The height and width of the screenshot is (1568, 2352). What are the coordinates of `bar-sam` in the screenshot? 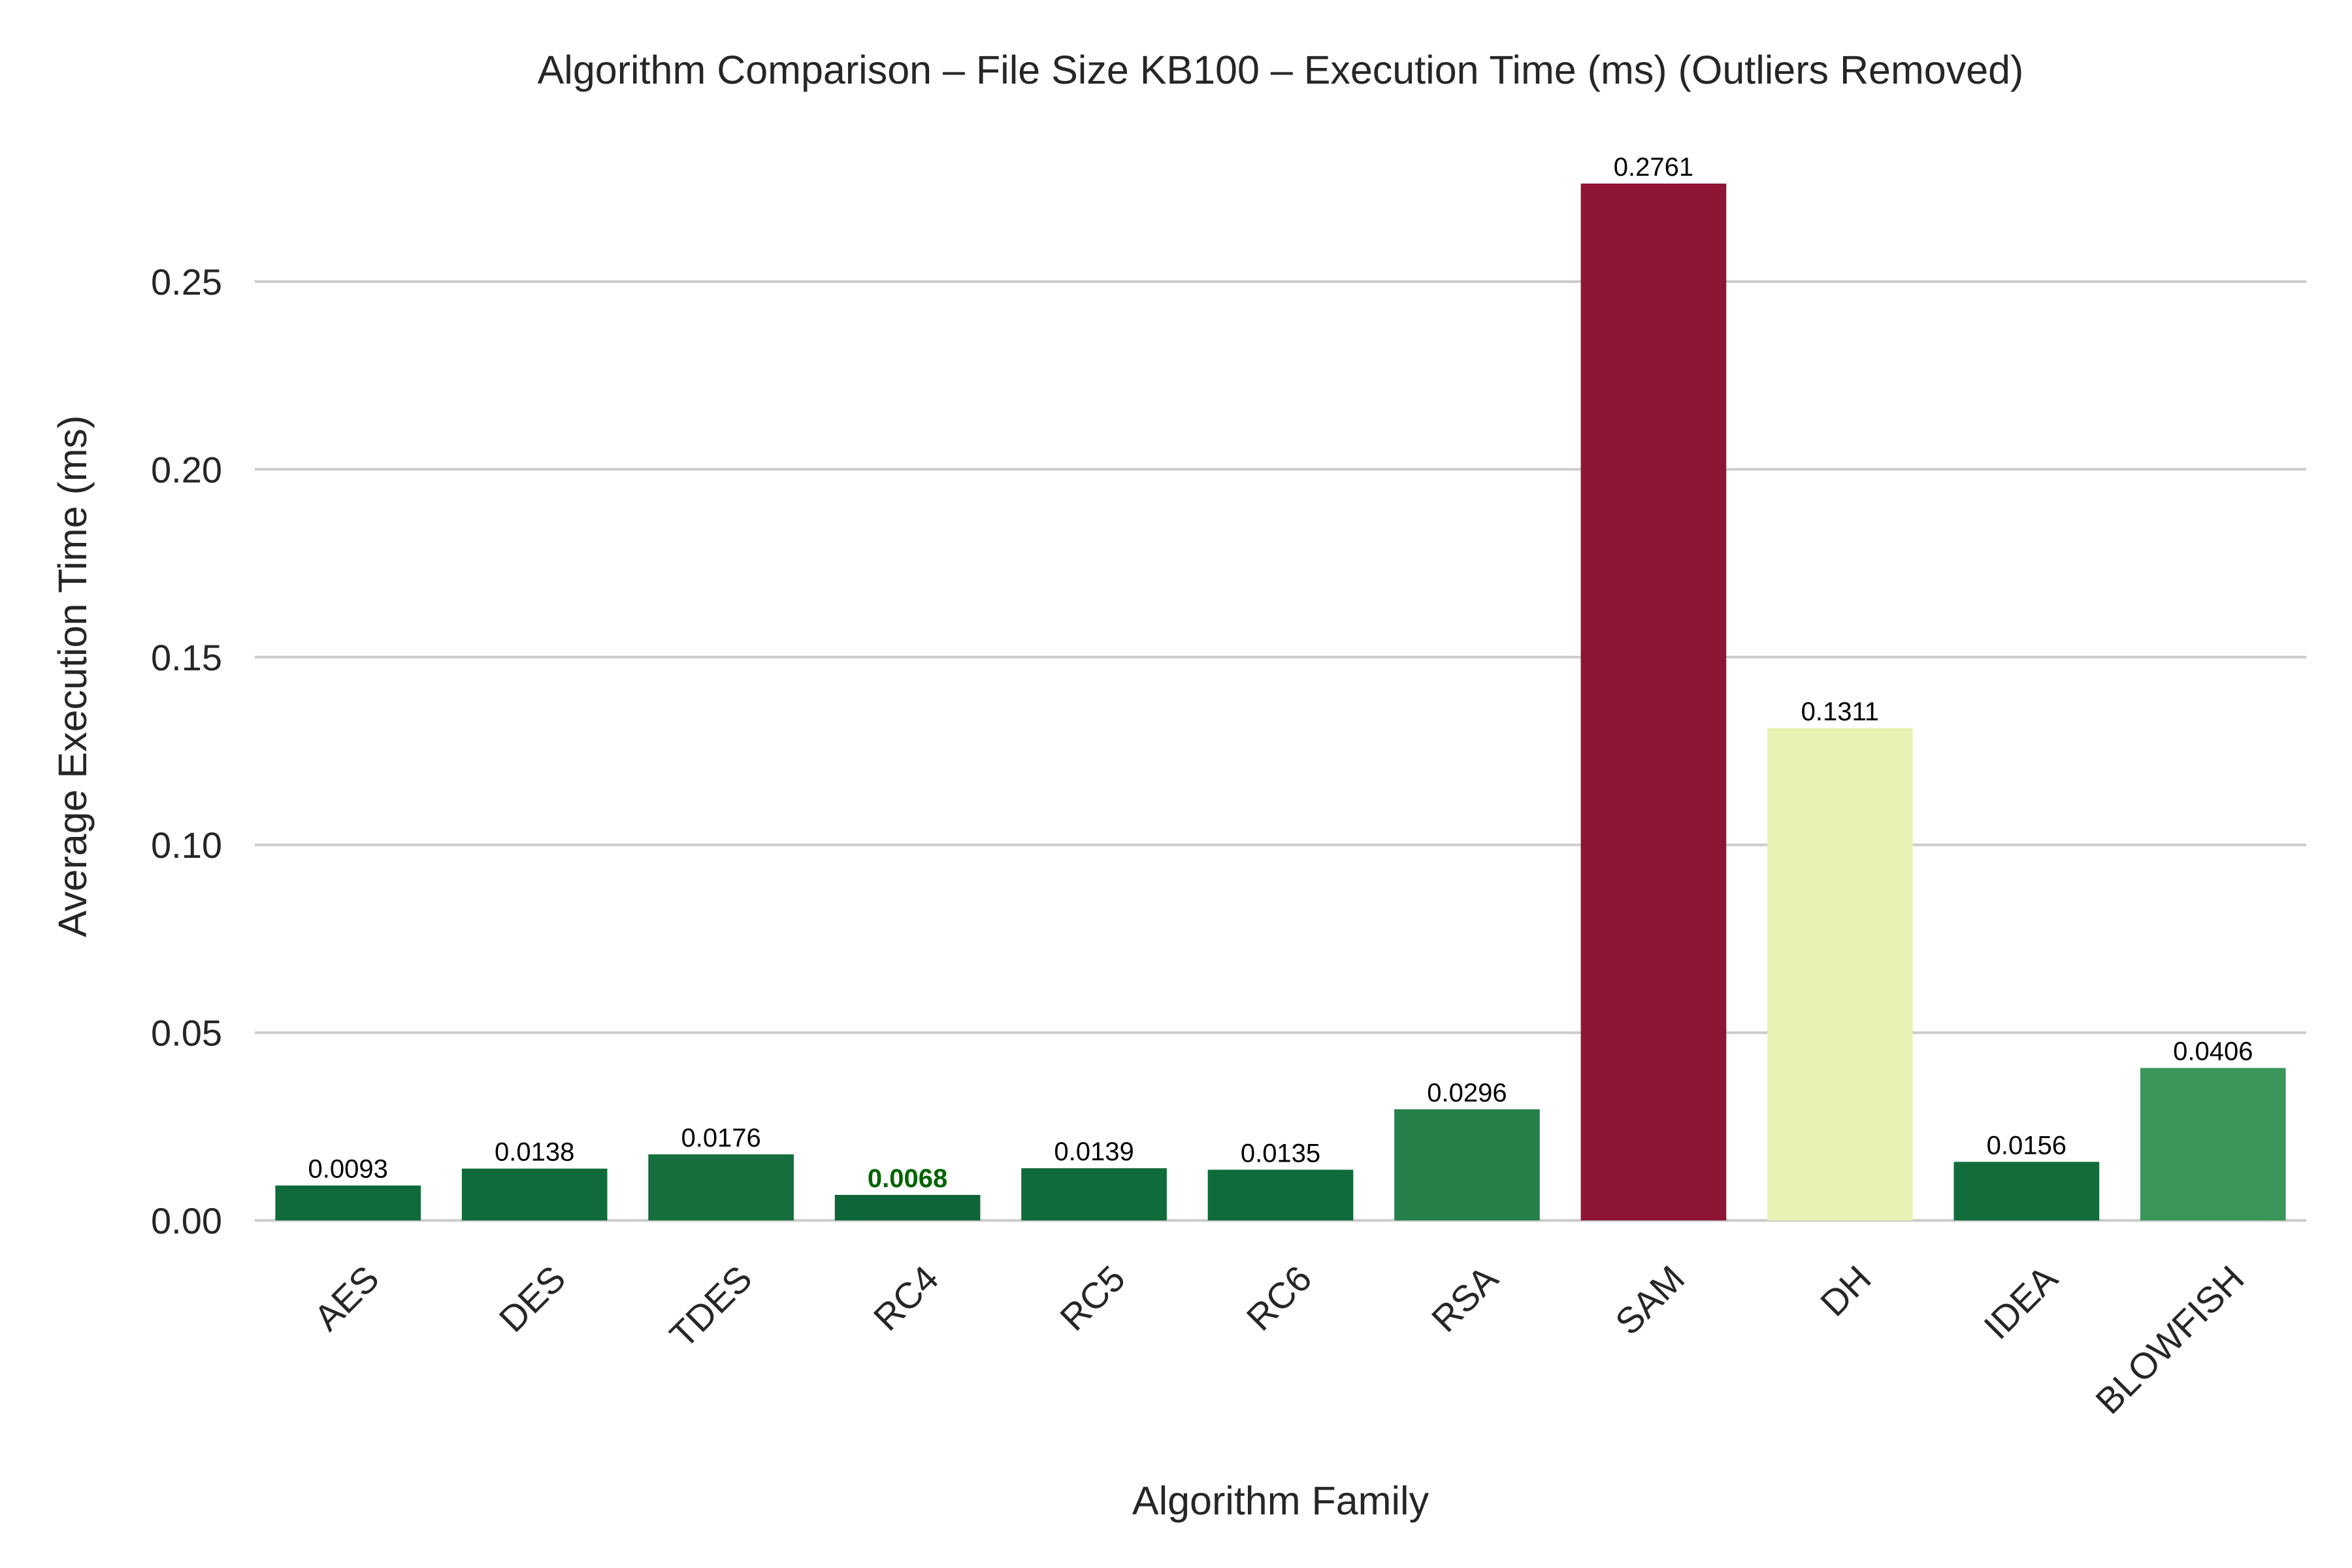 It's located at (1653, 702).